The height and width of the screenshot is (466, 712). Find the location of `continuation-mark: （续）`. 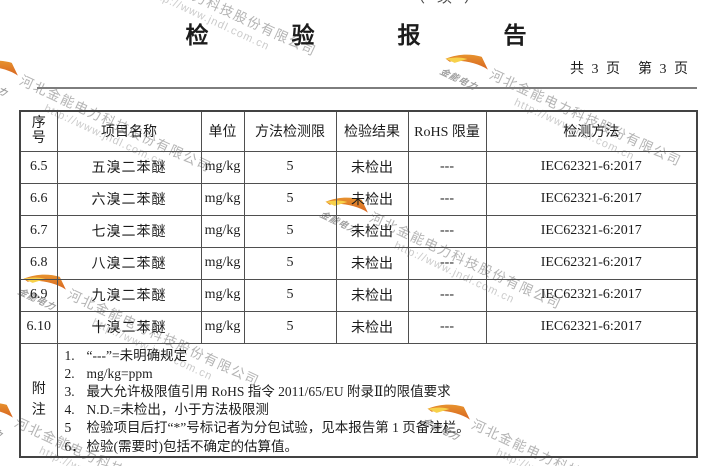

continuation-mark: （续） is located at coordinates (450, 3).